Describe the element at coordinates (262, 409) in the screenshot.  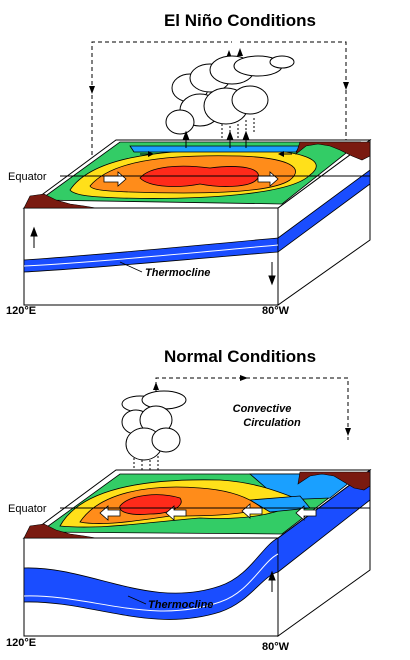
I see `normal-convective-label-1: Convective` at that location.